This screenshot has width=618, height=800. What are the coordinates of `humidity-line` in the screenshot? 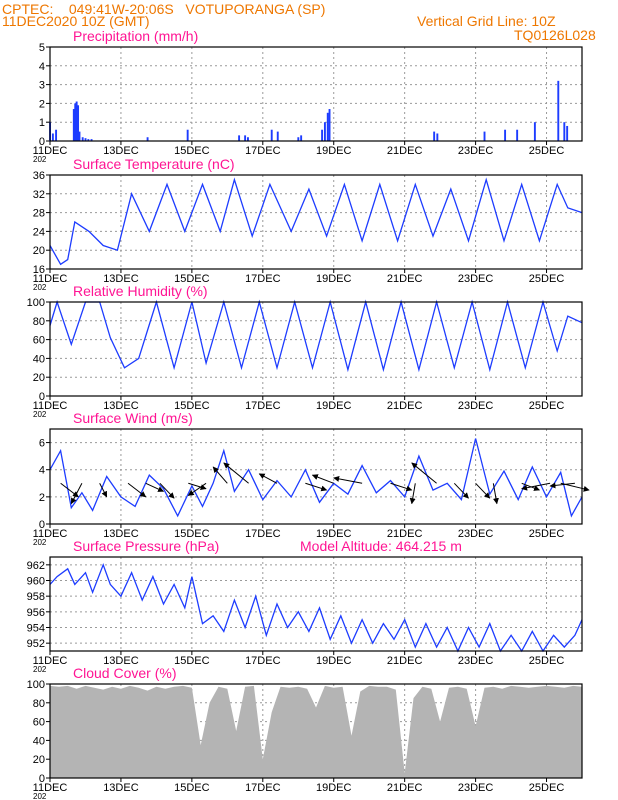 It's located at (316, 336).